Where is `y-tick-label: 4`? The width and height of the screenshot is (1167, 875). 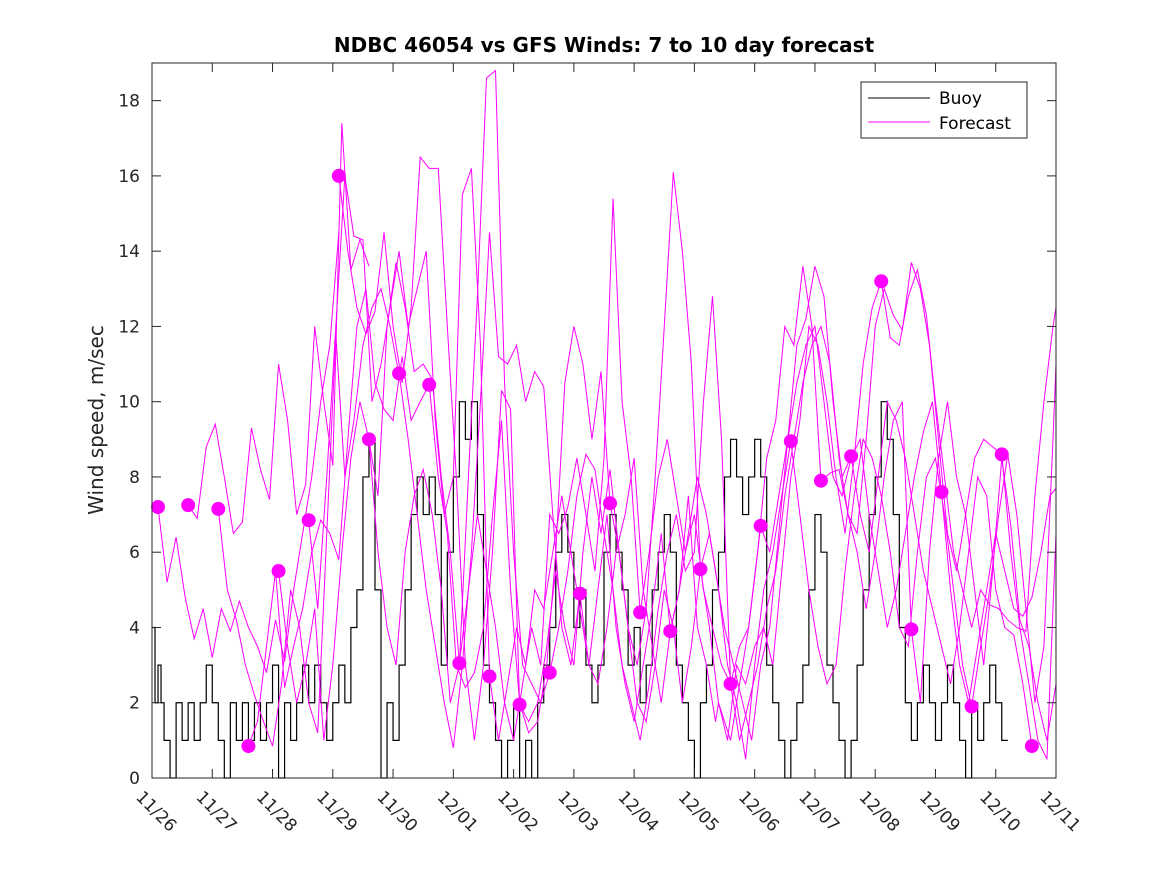 y-tick-label: 4 is located at coordinates (134, 628).